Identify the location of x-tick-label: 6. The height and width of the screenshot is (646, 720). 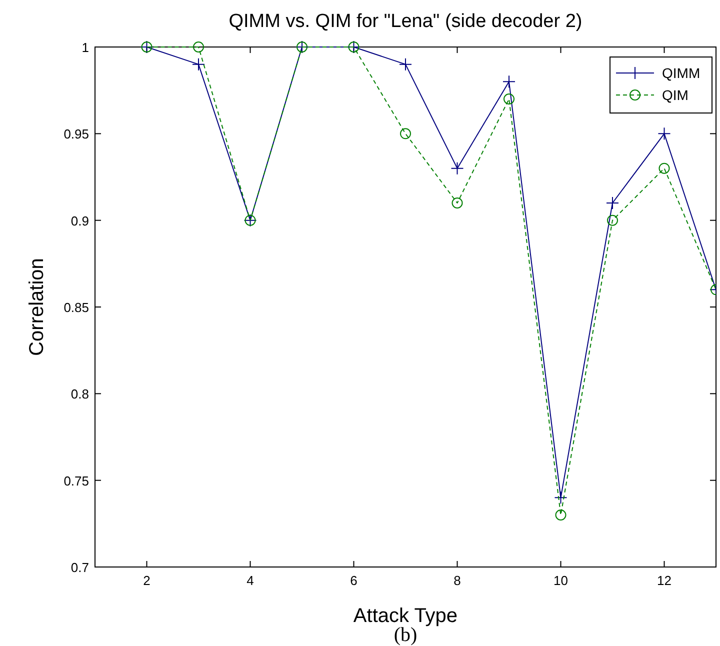
(354, 580).